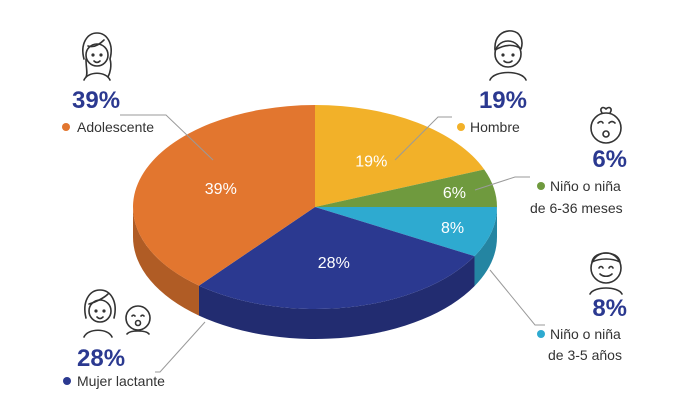 The height and width of the screenshot is (420, 700). Describe the element at coordinates (334, 263) in the screenshot. I see `slice-label-mujer-lactante: 28%` at that location.